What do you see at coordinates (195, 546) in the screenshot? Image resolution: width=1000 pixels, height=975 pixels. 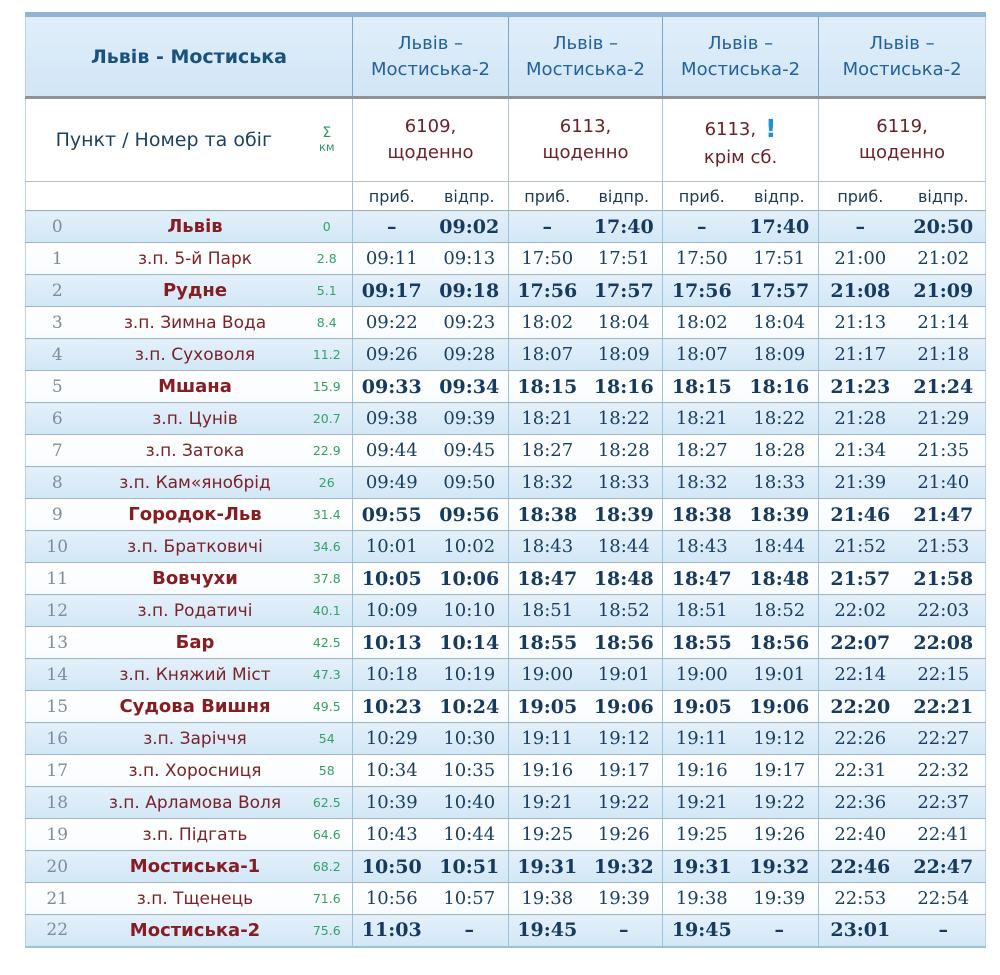 I see `station-name-cell: з.п. Братковичі` at bounding box center [195, 546].